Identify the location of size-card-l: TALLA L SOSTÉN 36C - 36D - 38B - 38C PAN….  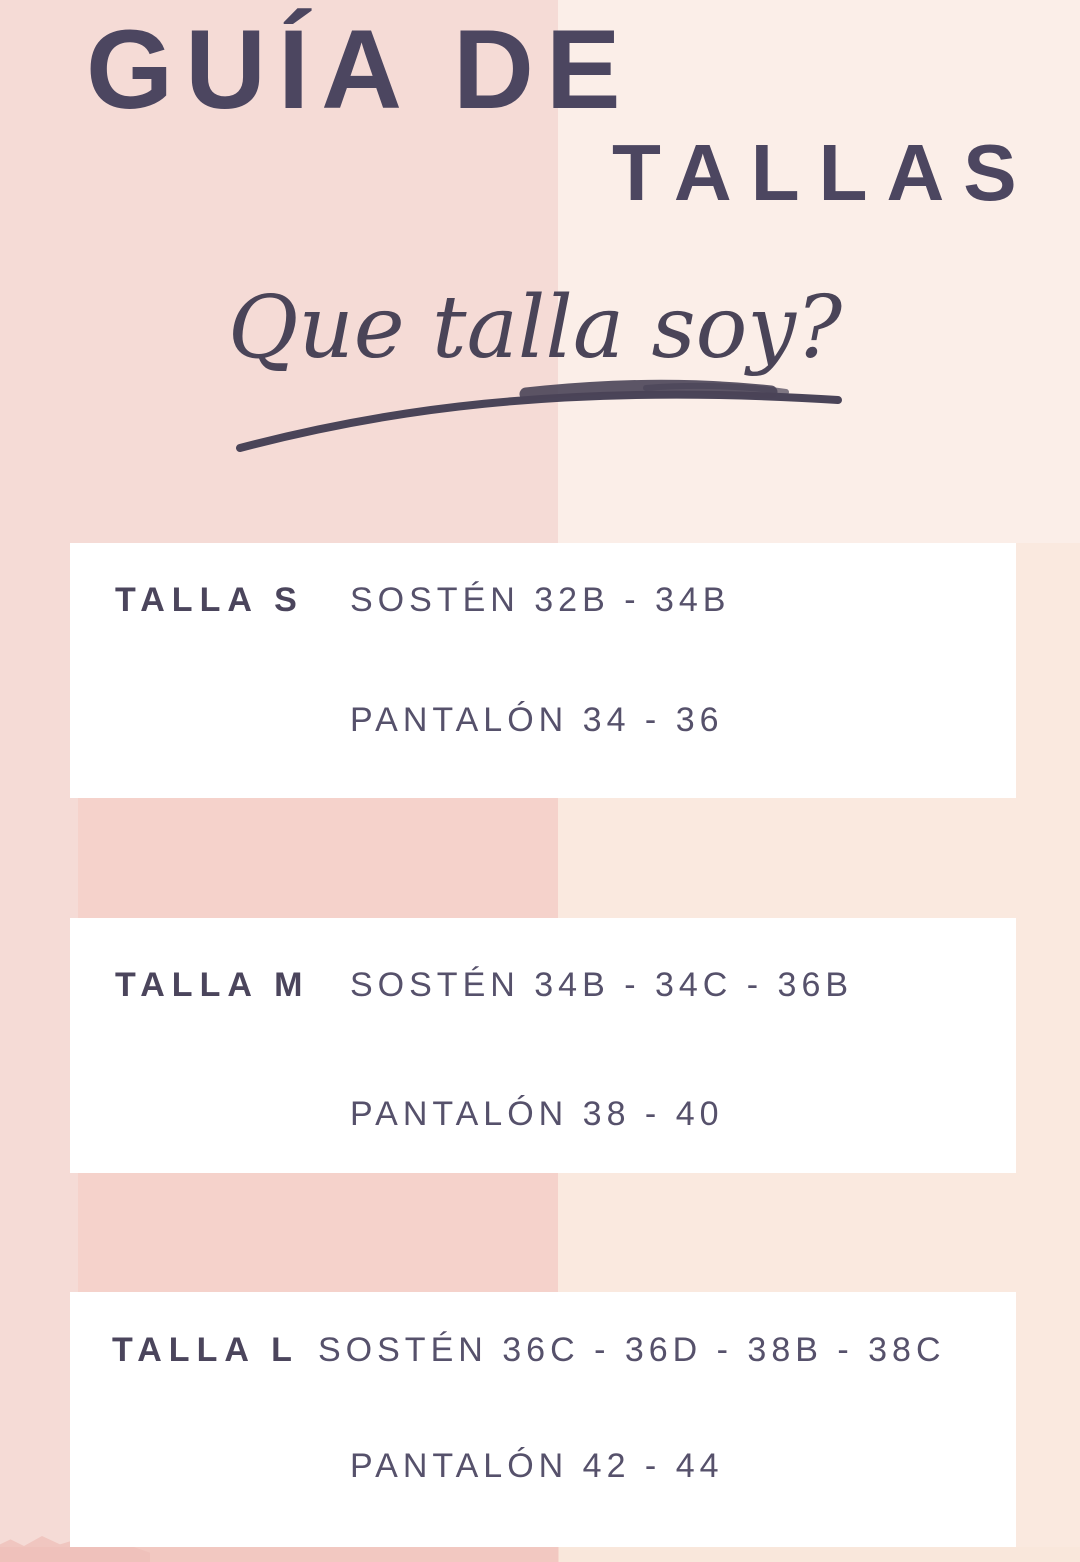
(543, 1419).